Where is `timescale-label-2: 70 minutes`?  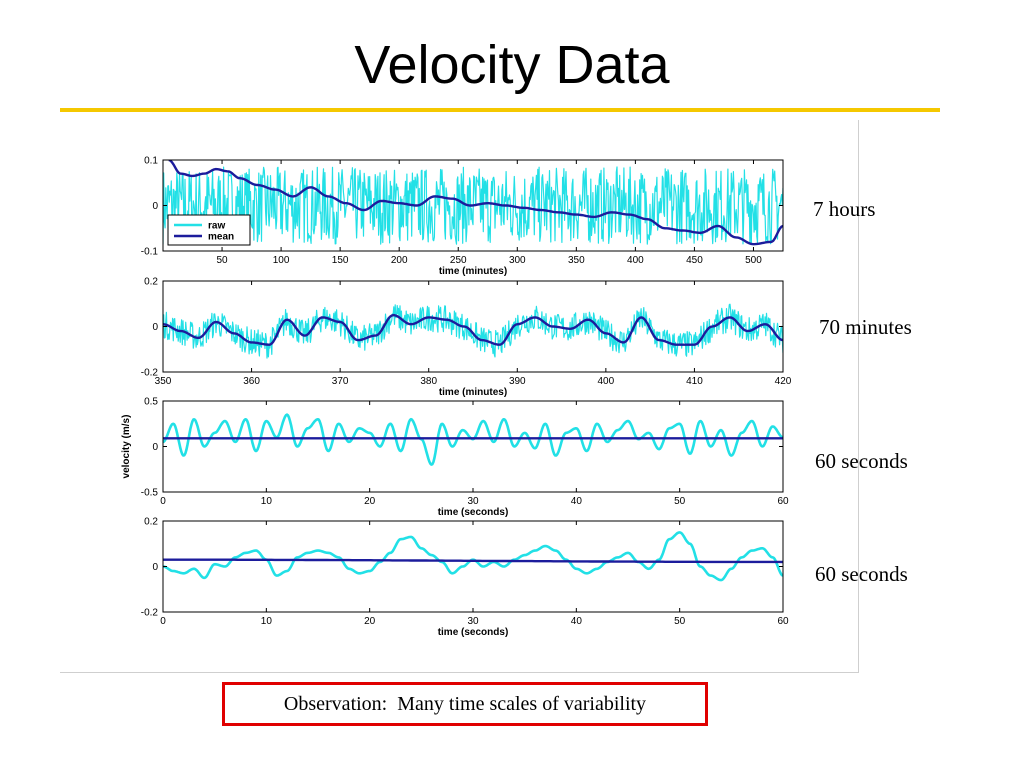 timescale-label-2: 70 minutes is located at coordinates (865, 327).